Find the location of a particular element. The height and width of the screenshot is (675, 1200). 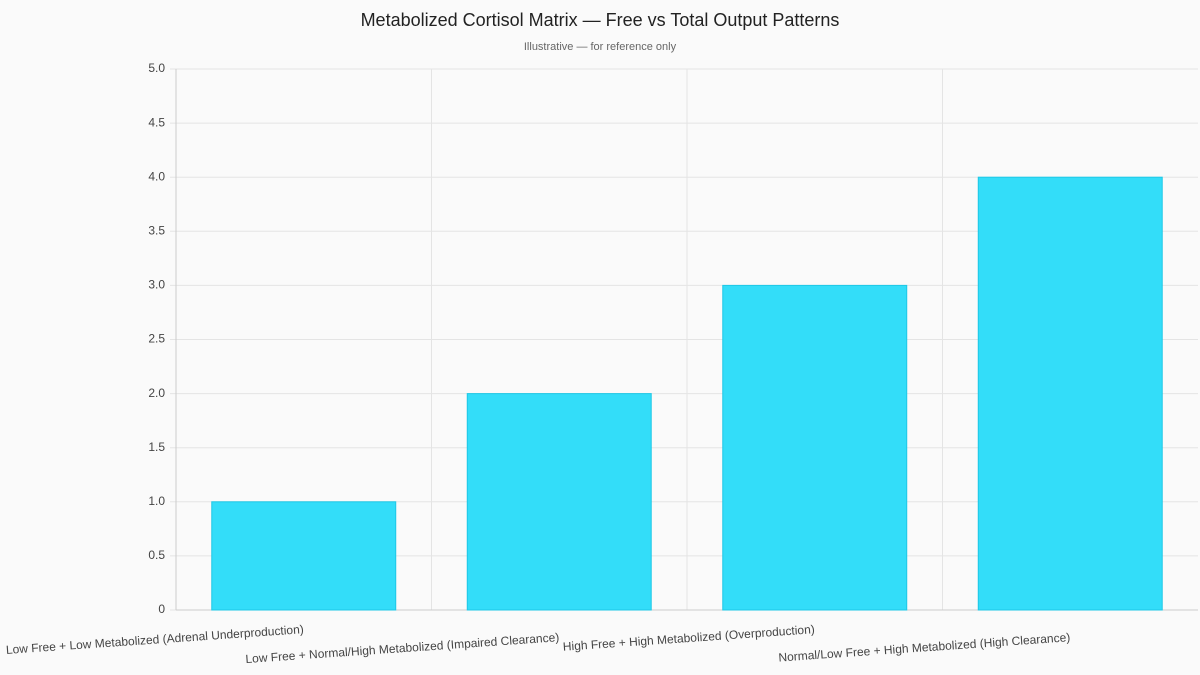

y-tick-label: 4.0 is located at coordinates (156, 176).